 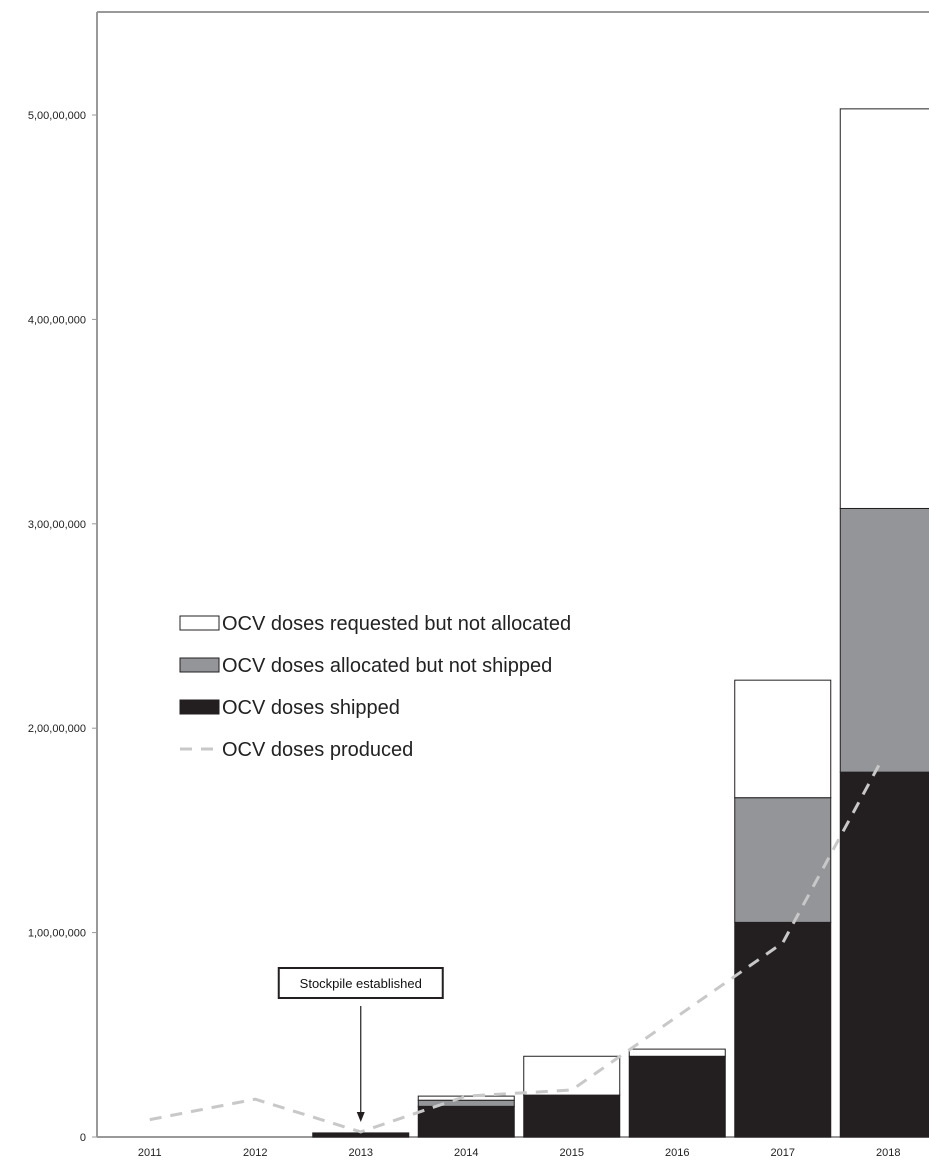 I want to click on legend-label-ocv-doses-requested-but-not-allocated: OCV doses requested but not allocated, so click(x=396, y=624).